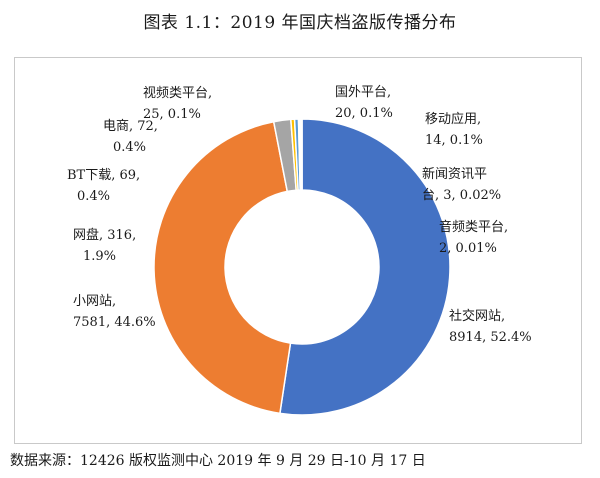  I want to click on data-label-7: 移动应用, 14, 0.1%, so click(454, 129).